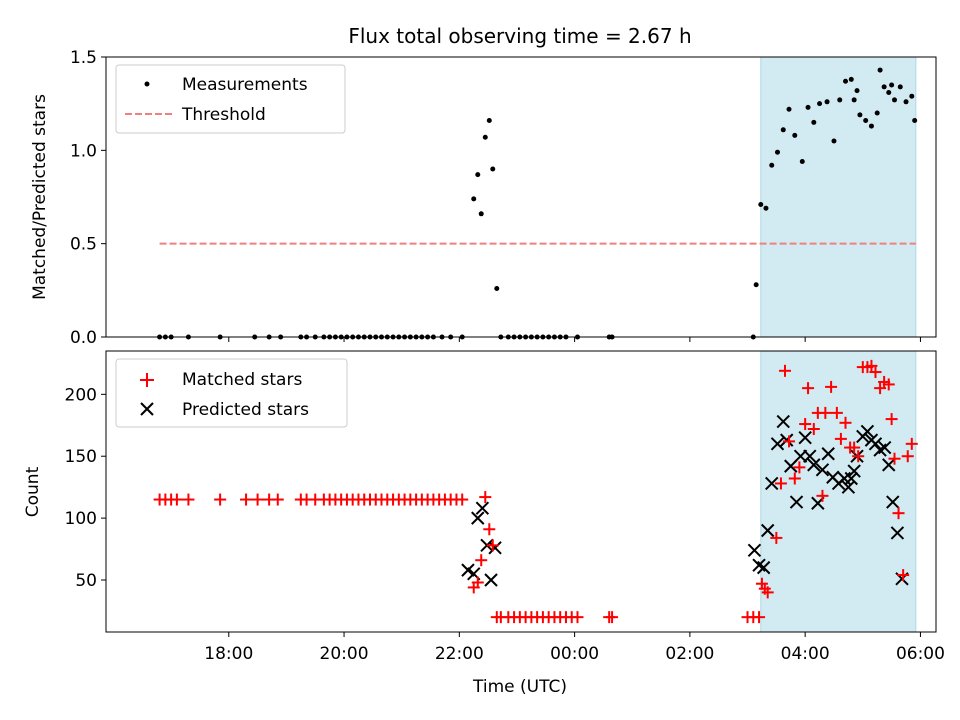 The image size is (960, 720). What do you see at coordinates (147, 380) in the screenshot?
I see `legend-matched-marker` at bounding box center [147, 380].